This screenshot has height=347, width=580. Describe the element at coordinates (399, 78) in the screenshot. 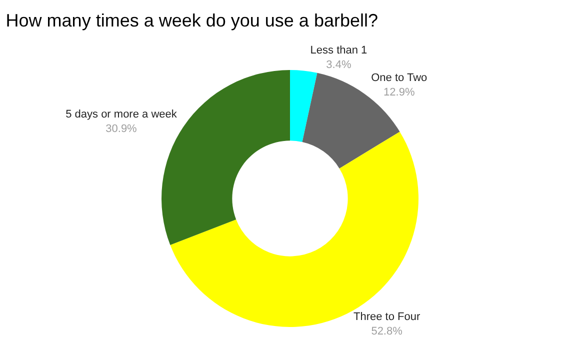

I see `slice-label: One to Two` at that location.